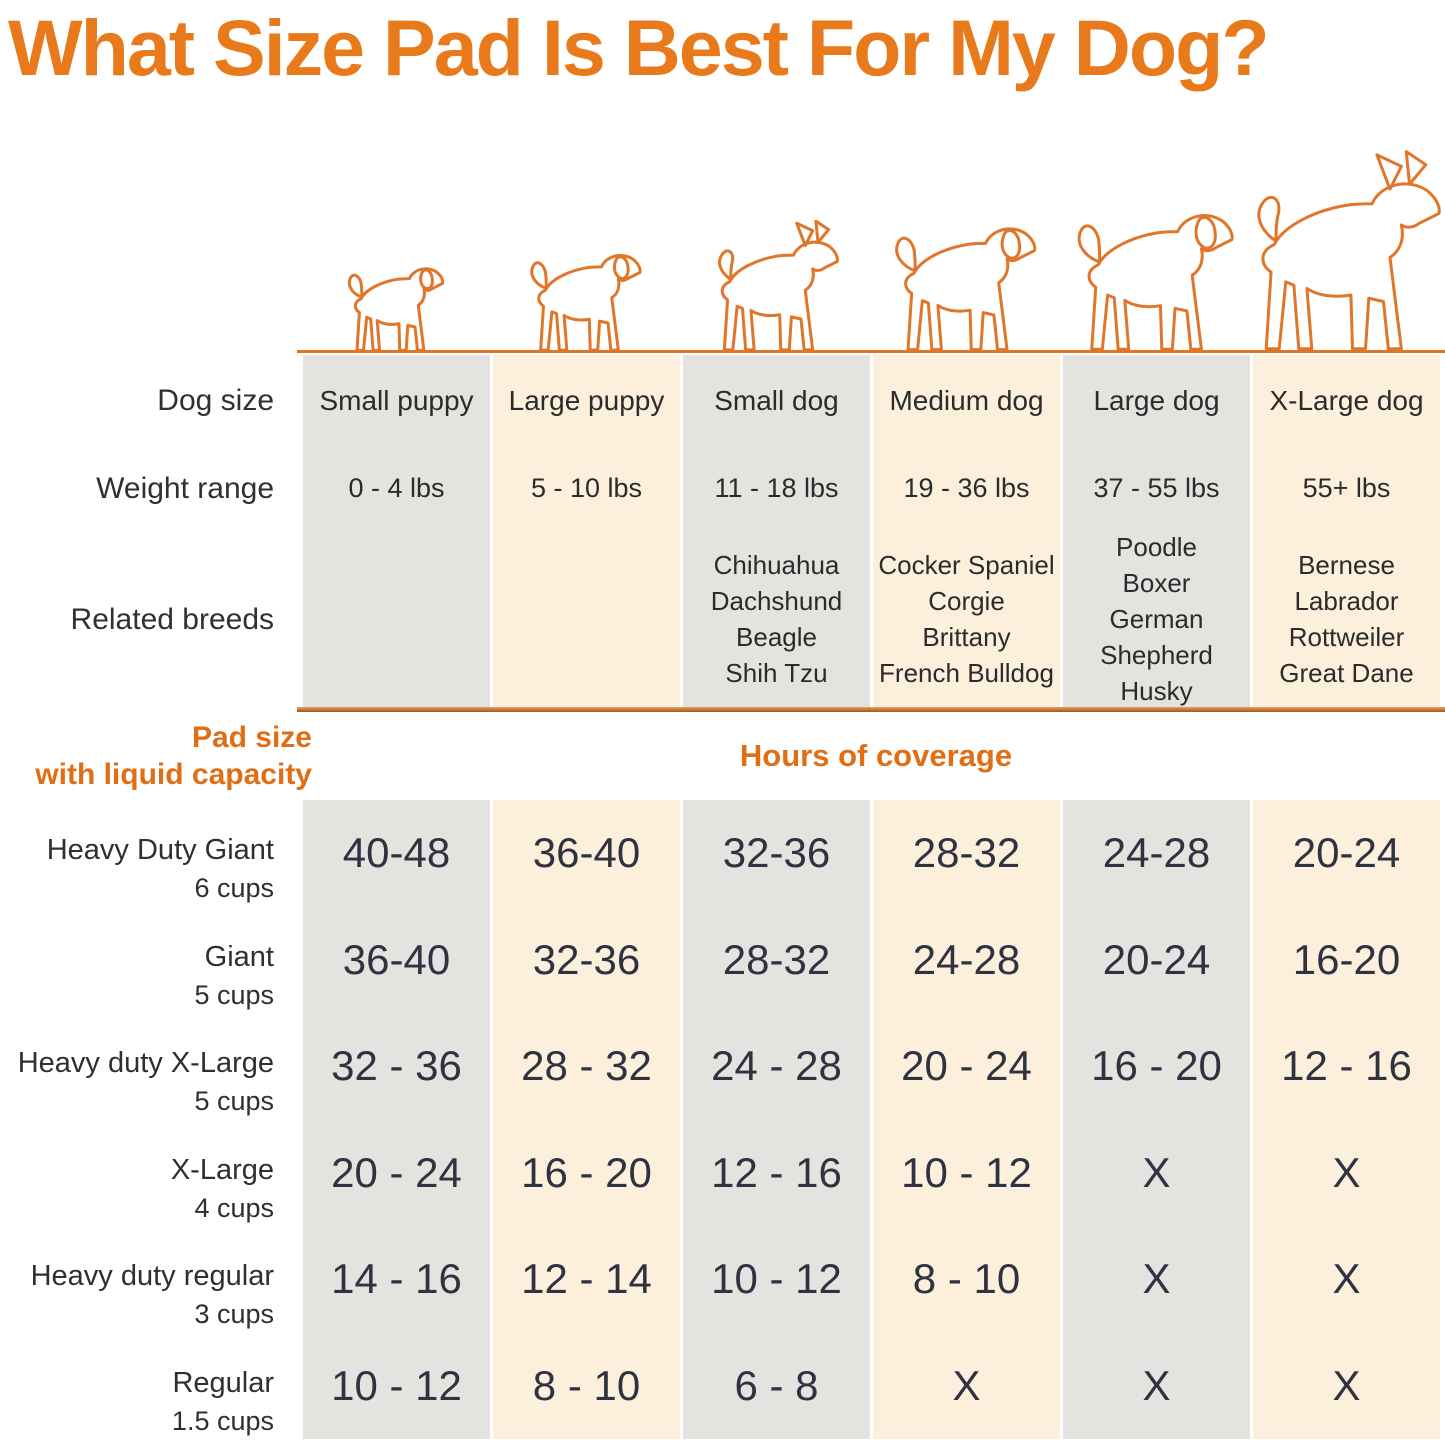  What do you see at coordinates (396, 302) in the screenshot?
I see `small-puppy-icon` at bounding box center [396, 302].